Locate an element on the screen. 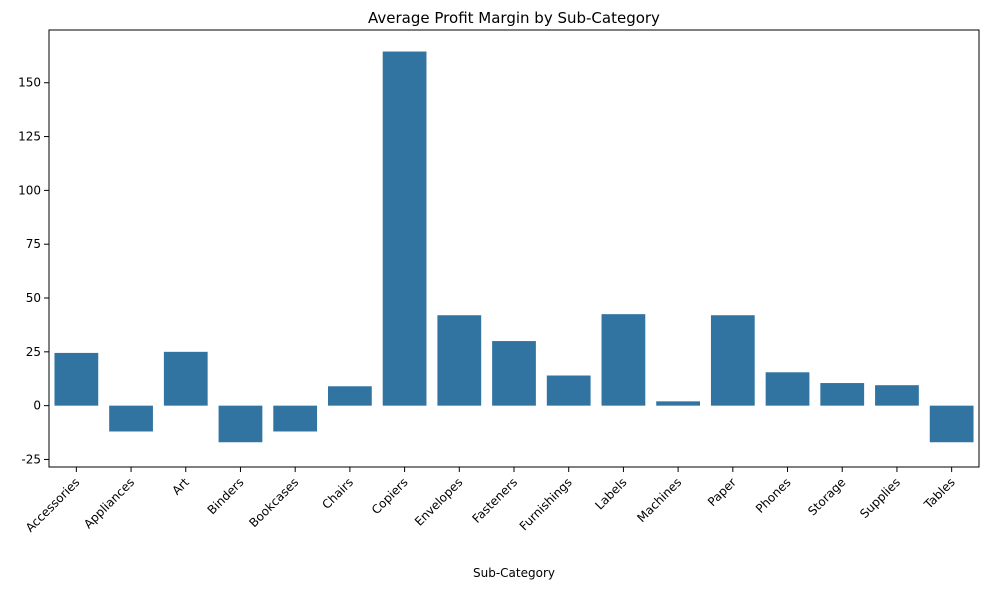 This screenshot has height=590, width=989. bar-machines is located at coordinates (678, 403).